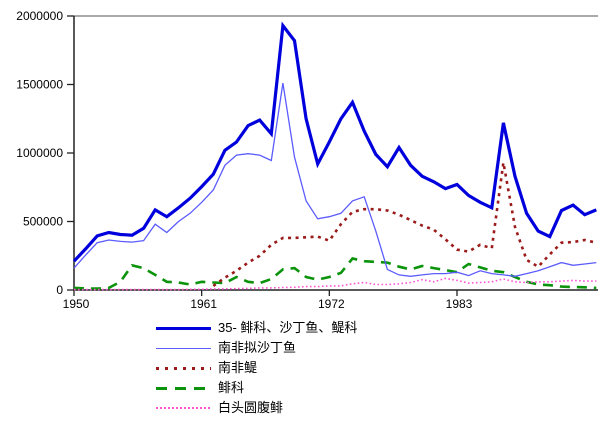 This screenshot has height=428, width=600. I want to click on legend-item-round-herring: 白头圆腹鲱, so click(256, 408).